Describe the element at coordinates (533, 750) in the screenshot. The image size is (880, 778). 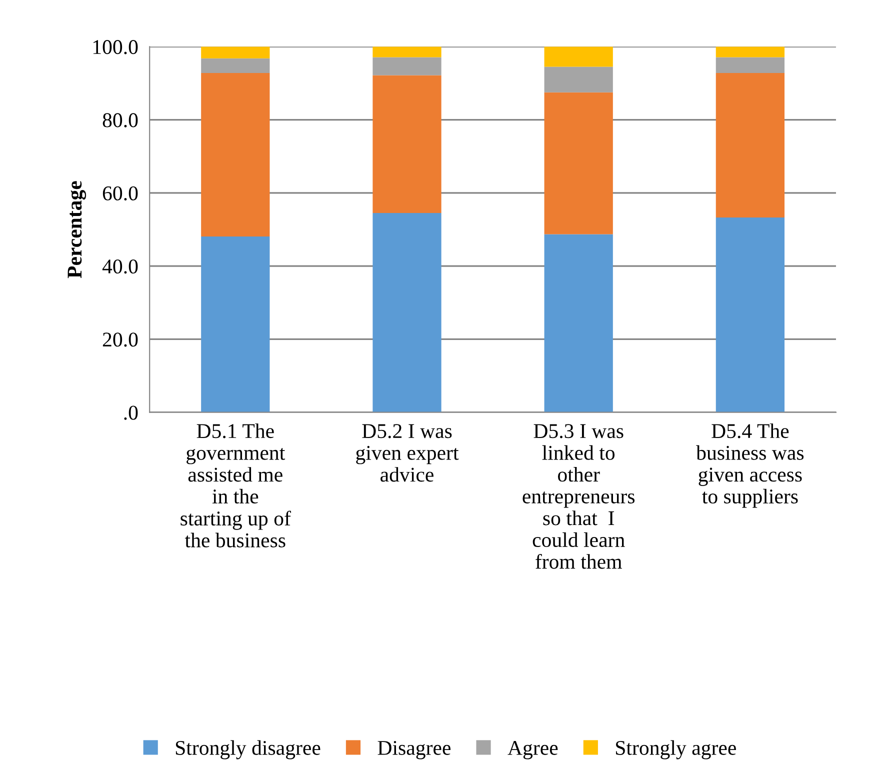
I see `legend-label: Agree` at that location.